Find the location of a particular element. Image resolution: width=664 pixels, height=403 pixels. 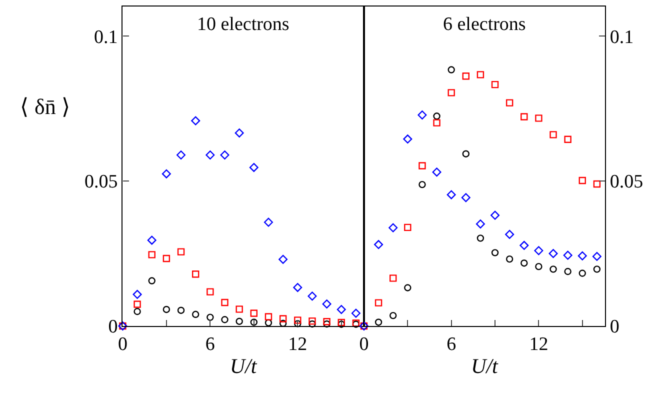

chart-title: 6 electrons is located at coordinates (484, 24).